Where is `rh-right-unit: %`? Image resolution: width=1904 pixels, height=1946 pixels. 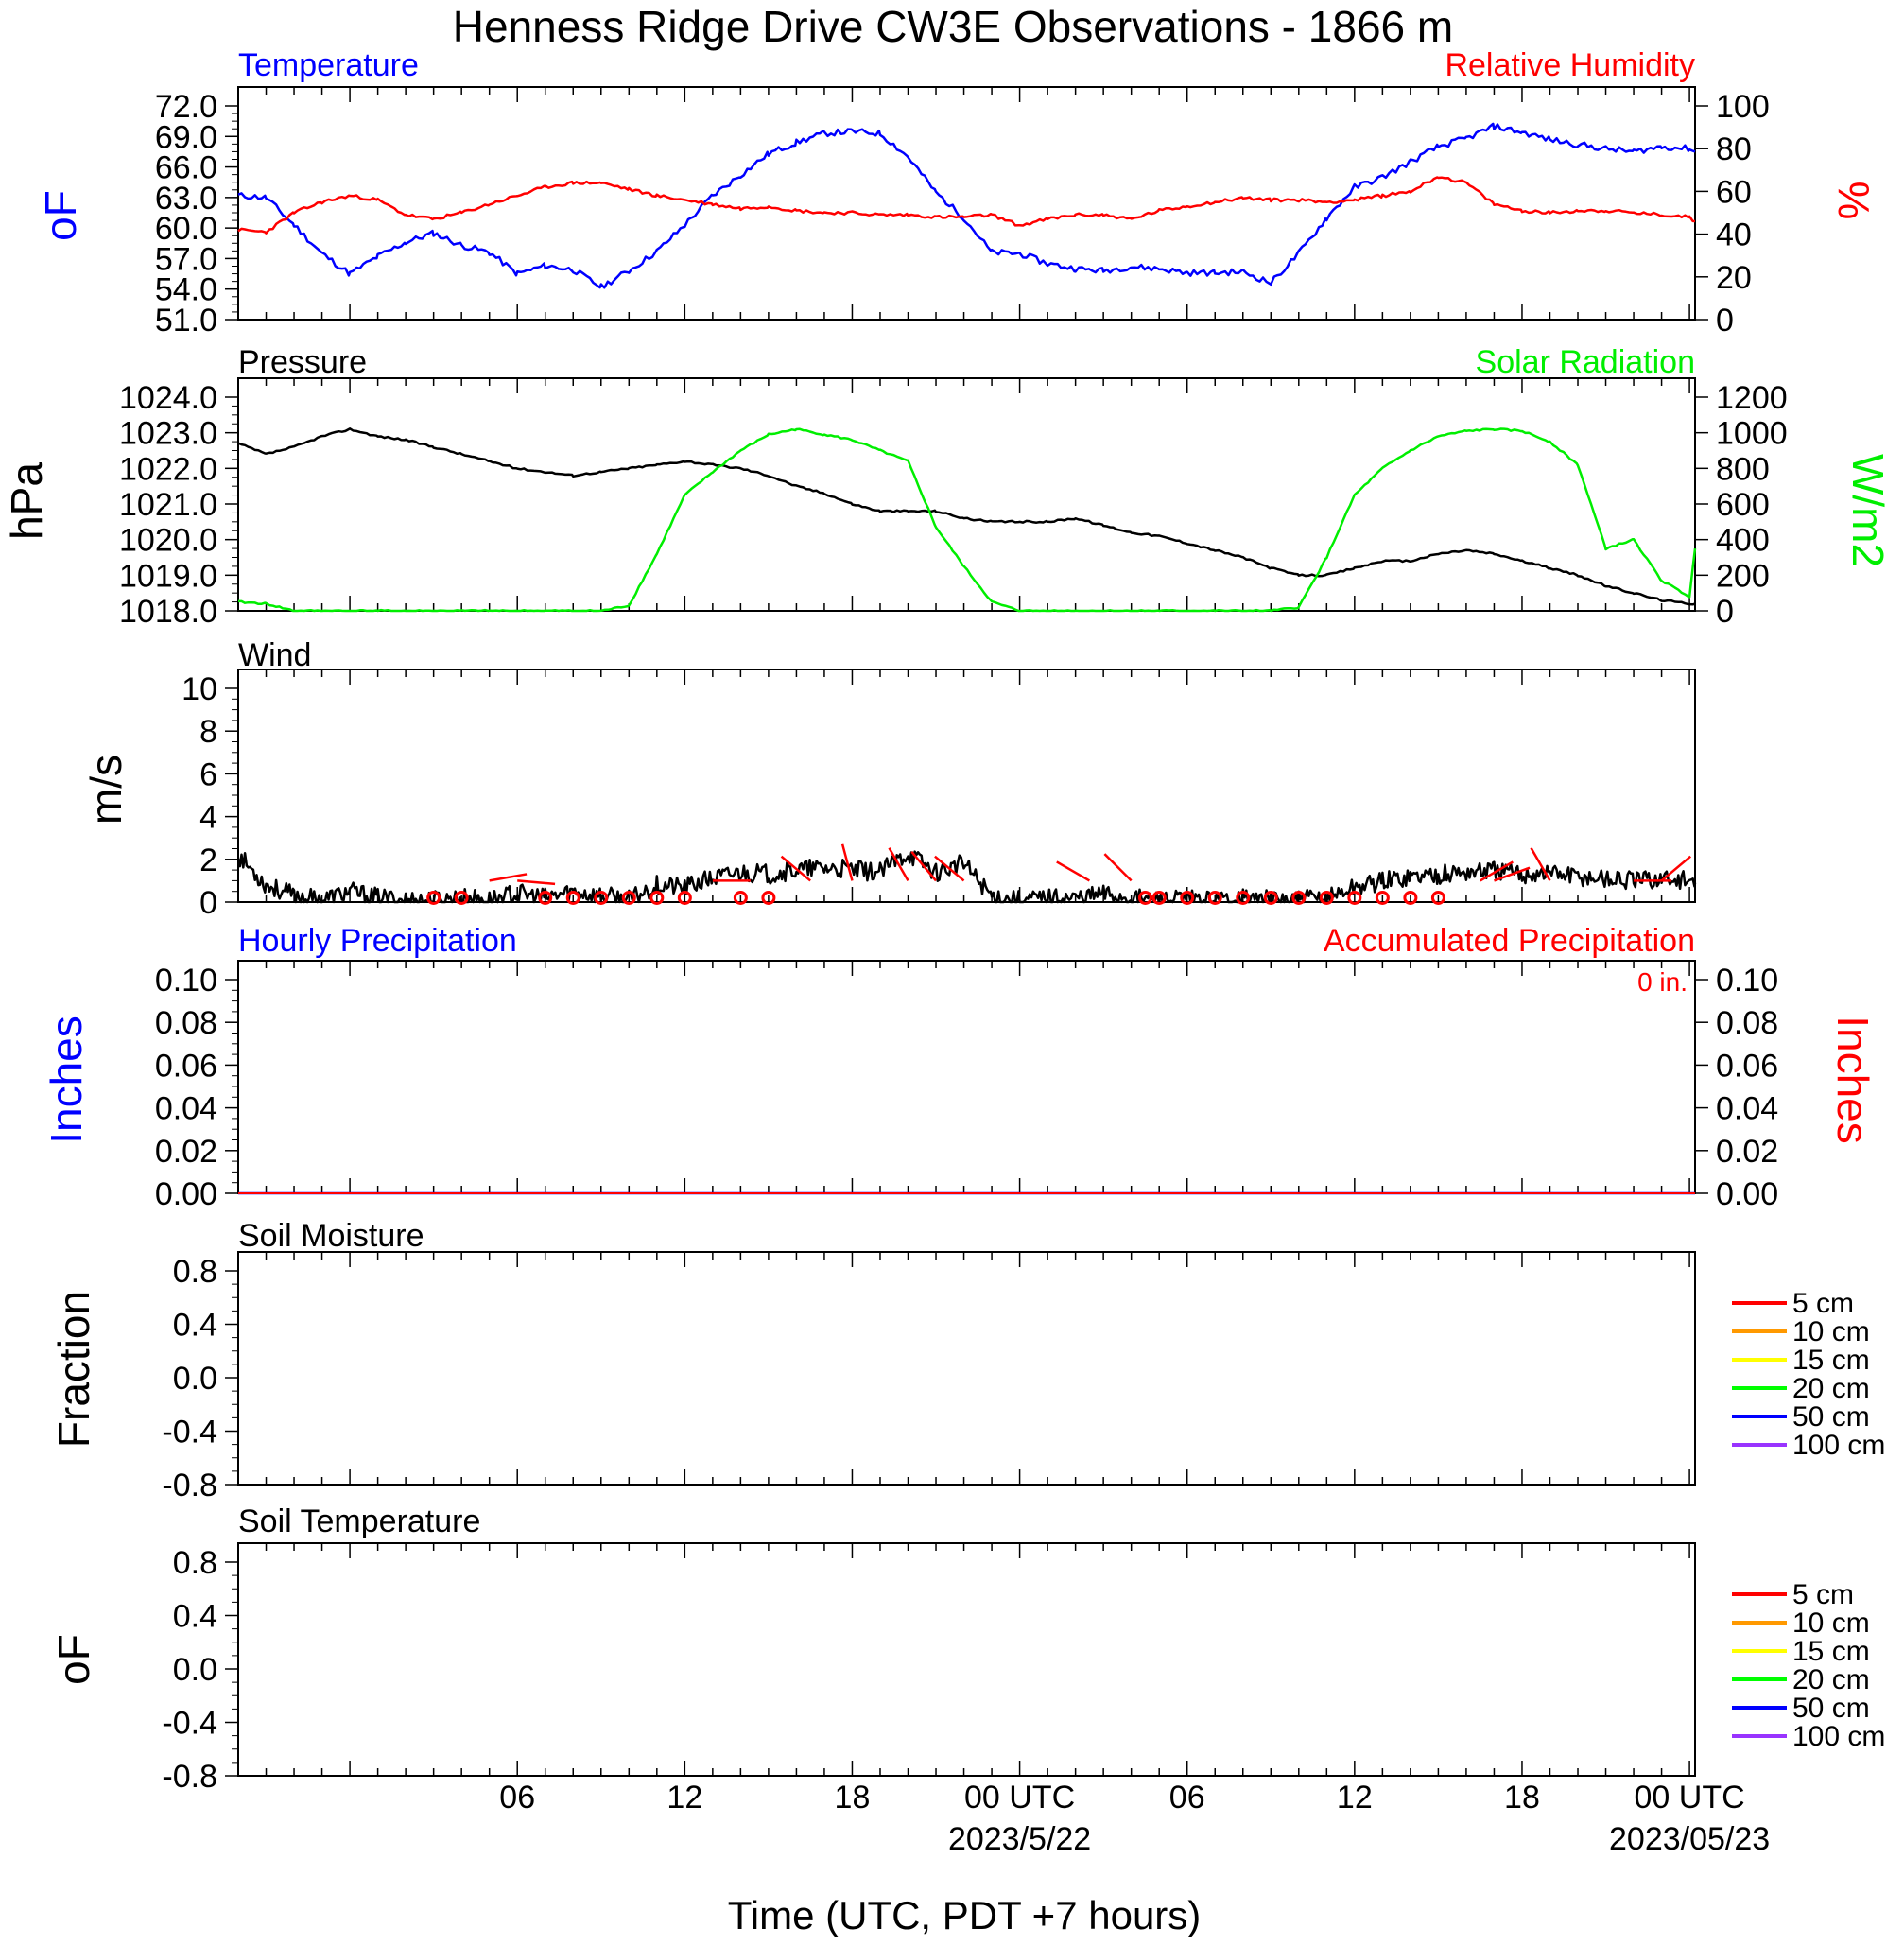 rh-right-unit: % is located at coordinates (1853, 201).